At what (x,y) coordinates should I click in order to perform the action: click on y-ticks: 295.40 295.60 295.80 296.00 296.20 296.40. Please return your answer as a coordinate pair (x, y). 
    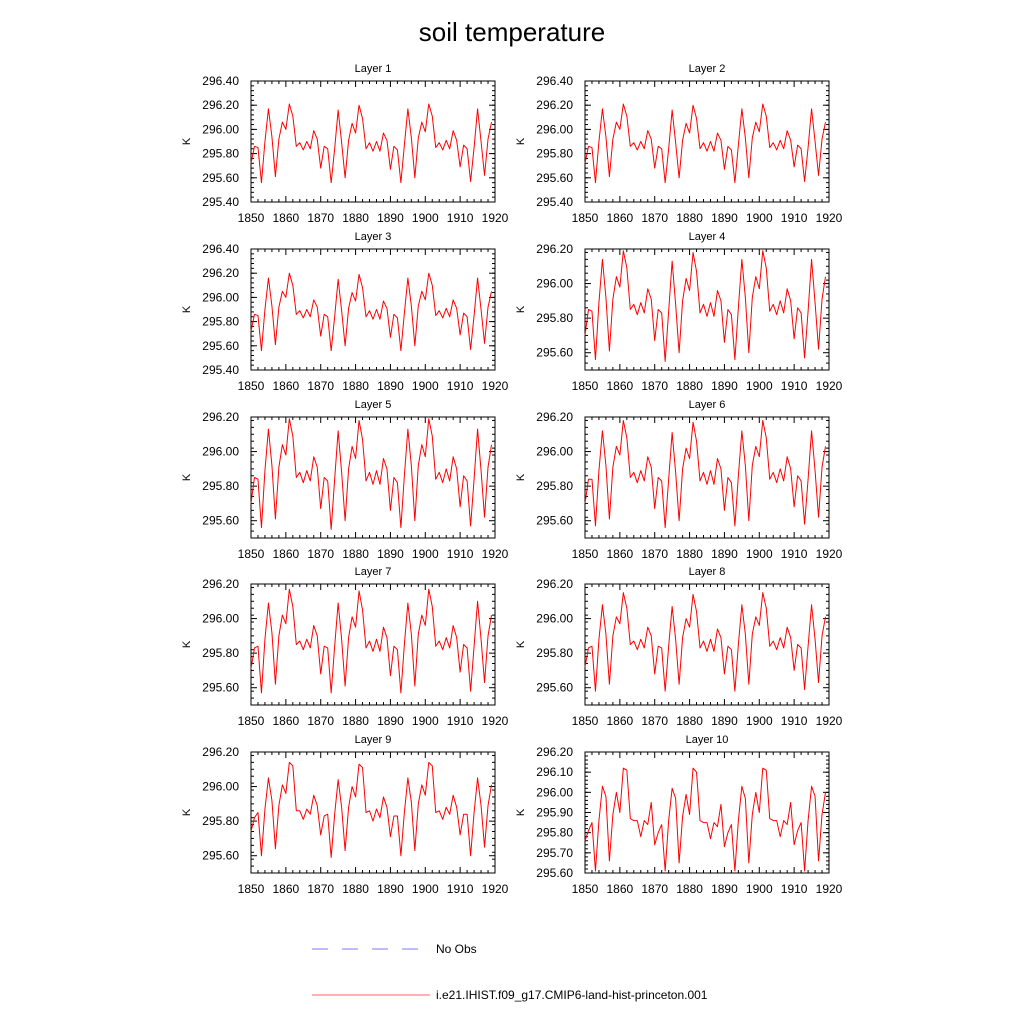
    Looking at the image, I should click on (348, 141).